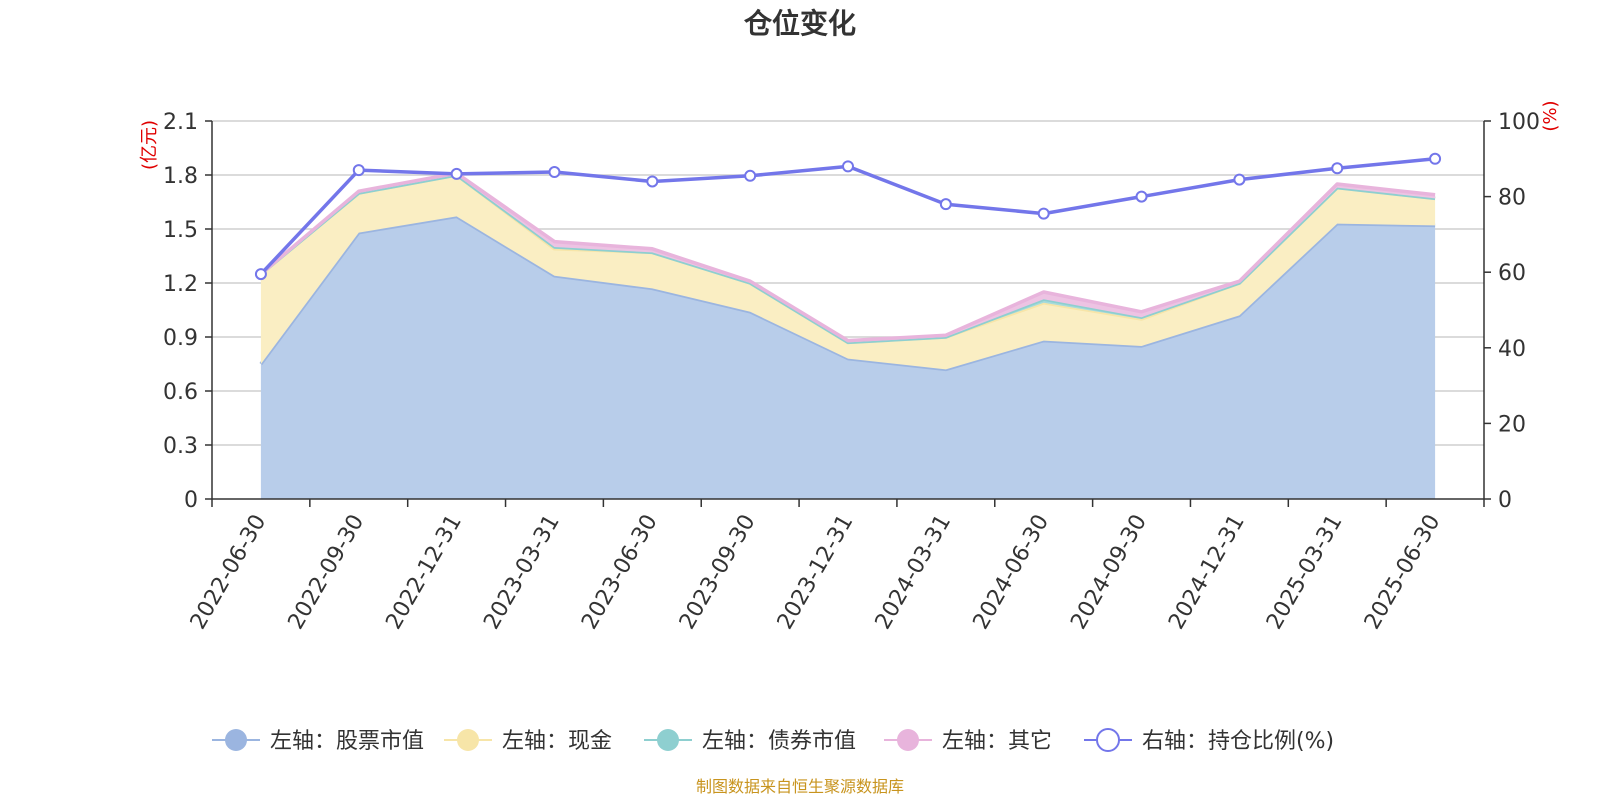 This screenshot has width=1600, height=800. I want to click on left-tick-label: 1.2, so click(180, 284).